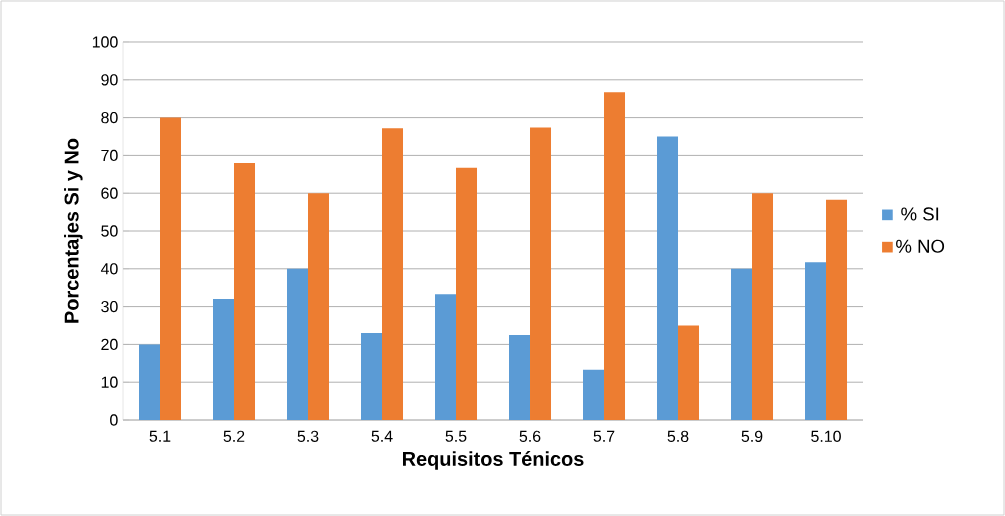 This screenshot has height=516, width=1005. What do you see at coordinates (109, 193) in the screenshot?
I see `y-tick-label: 60` at bounding box center [109, 193].